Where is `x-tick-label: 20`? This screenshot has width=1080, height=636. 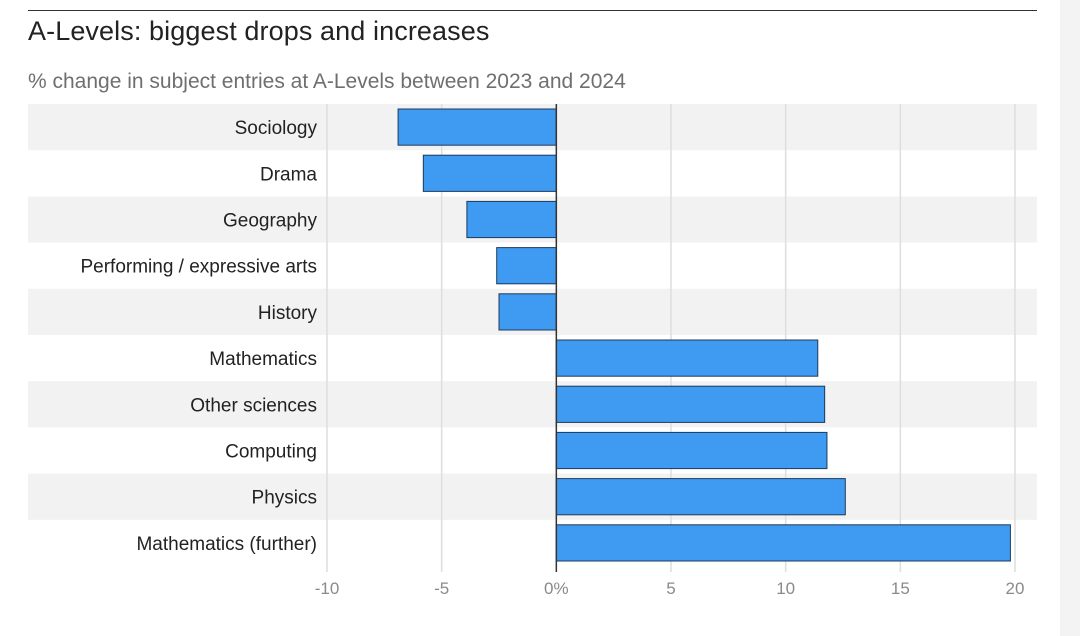 x-tick-label: 20 is located at coordinates (1015, 588).